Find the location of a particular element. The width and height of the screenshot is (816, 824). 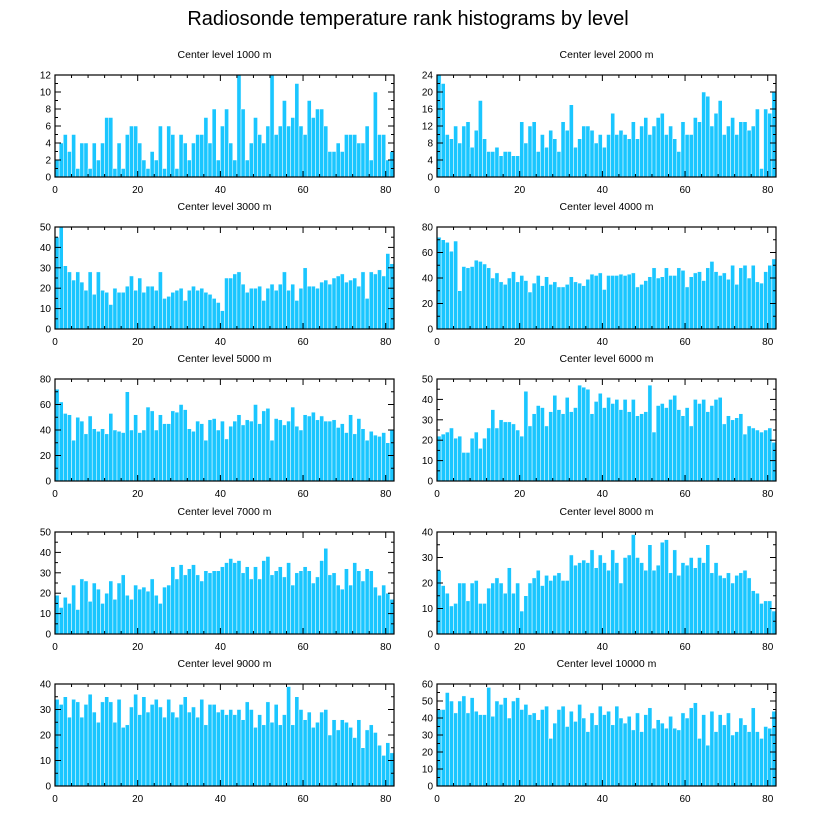

x-tick-label: 80 is located at coordinates (768, 799).